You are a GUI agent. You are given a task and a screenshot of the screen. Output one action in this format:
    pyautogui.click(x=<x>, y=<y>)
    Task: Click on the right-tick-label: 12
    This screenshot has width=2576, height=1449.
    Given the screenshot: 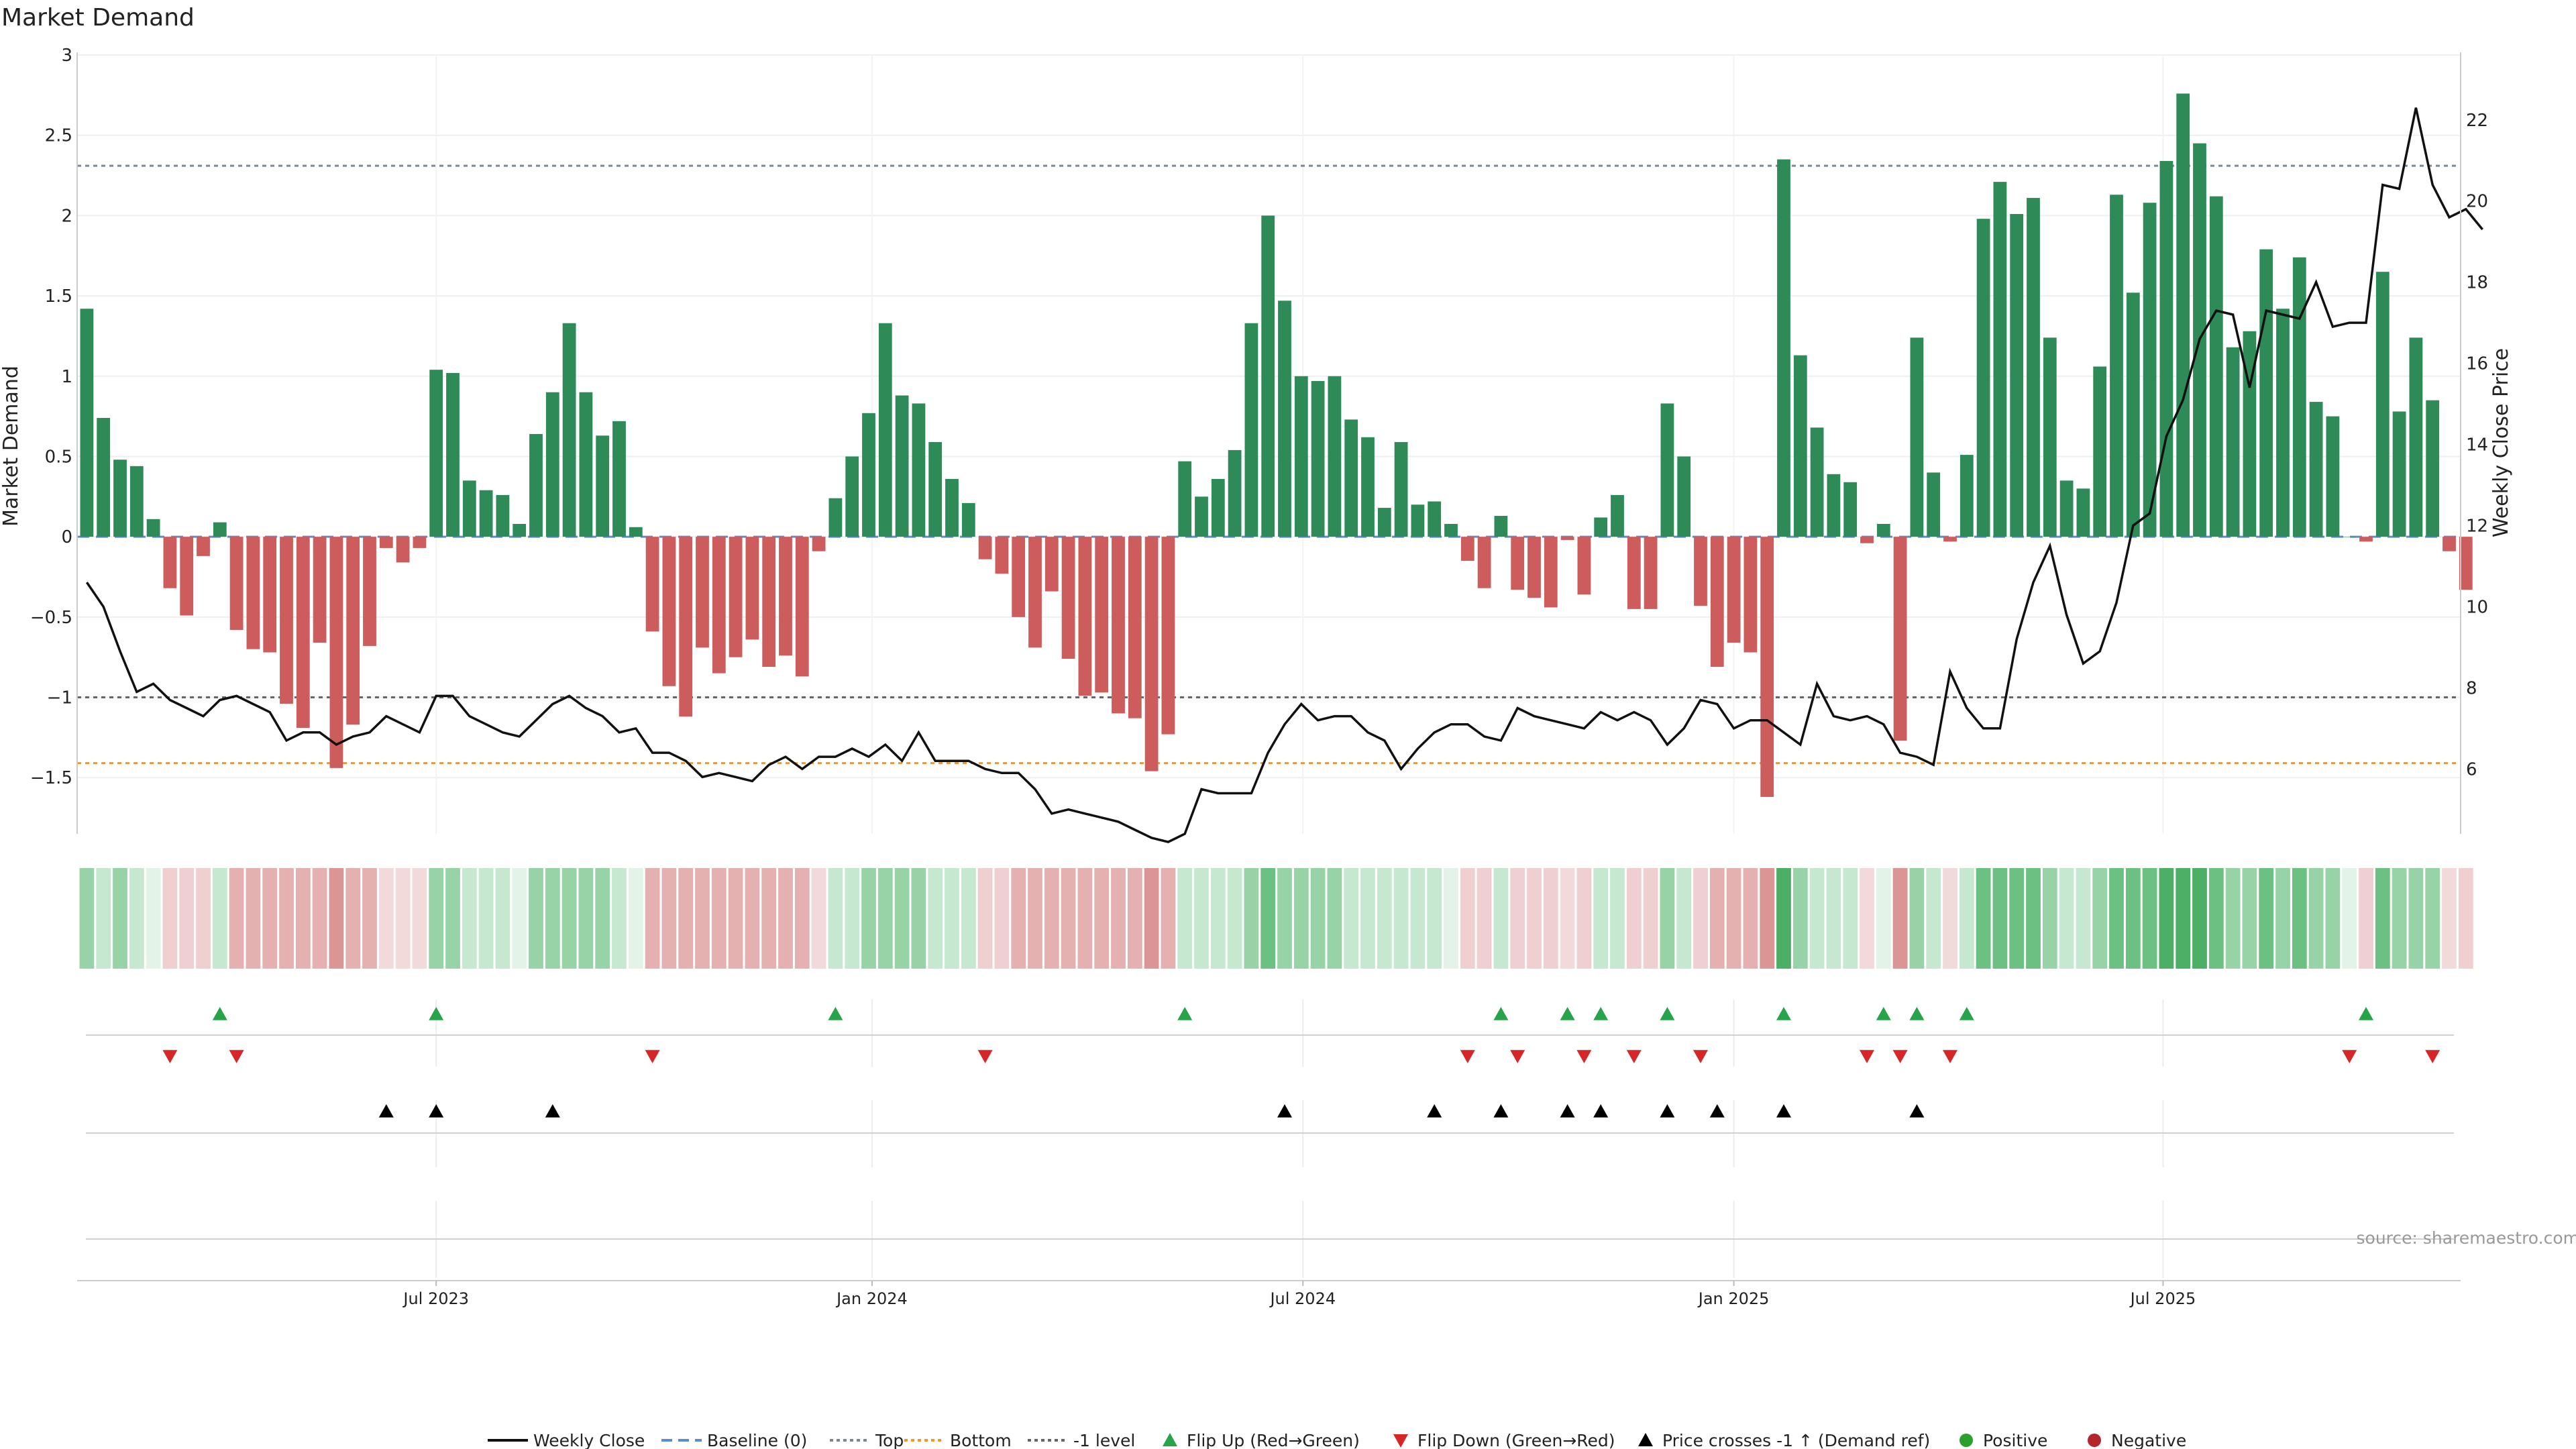 What is the action you would take?
    pyautogui.click(x=2477, y=526)
    